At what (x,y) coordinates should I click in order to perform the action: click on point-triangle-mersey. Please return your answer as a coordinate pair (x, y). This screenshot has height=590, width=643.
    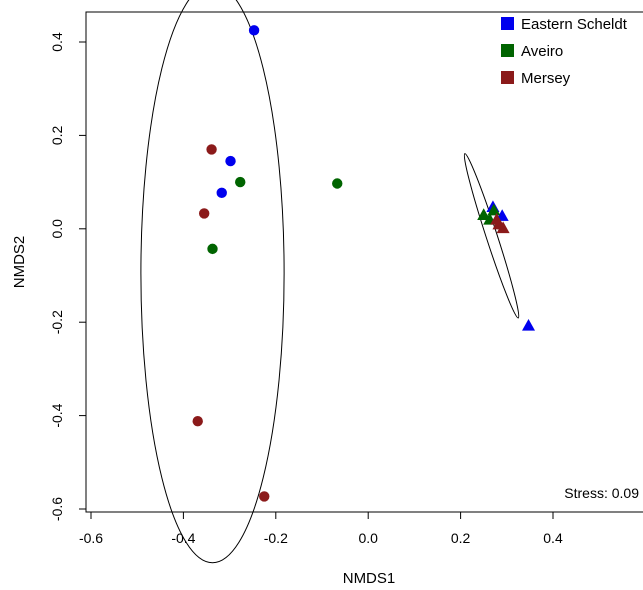
    Looking at the image, I should click on (503, 227).